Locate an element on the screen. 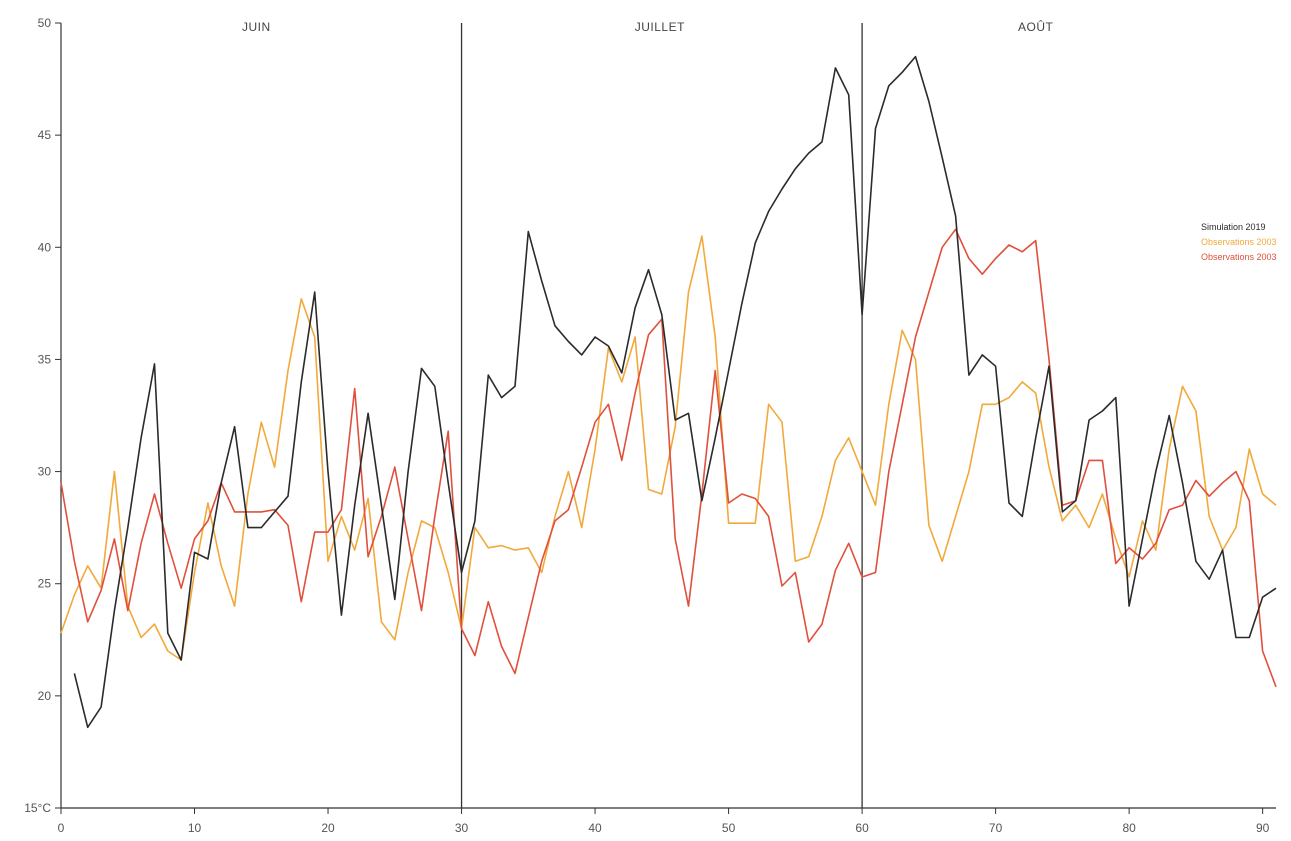 The width and height of the screenshot is (1291, 841). y-tick-label: 45 is located at coordinates (45, 135).